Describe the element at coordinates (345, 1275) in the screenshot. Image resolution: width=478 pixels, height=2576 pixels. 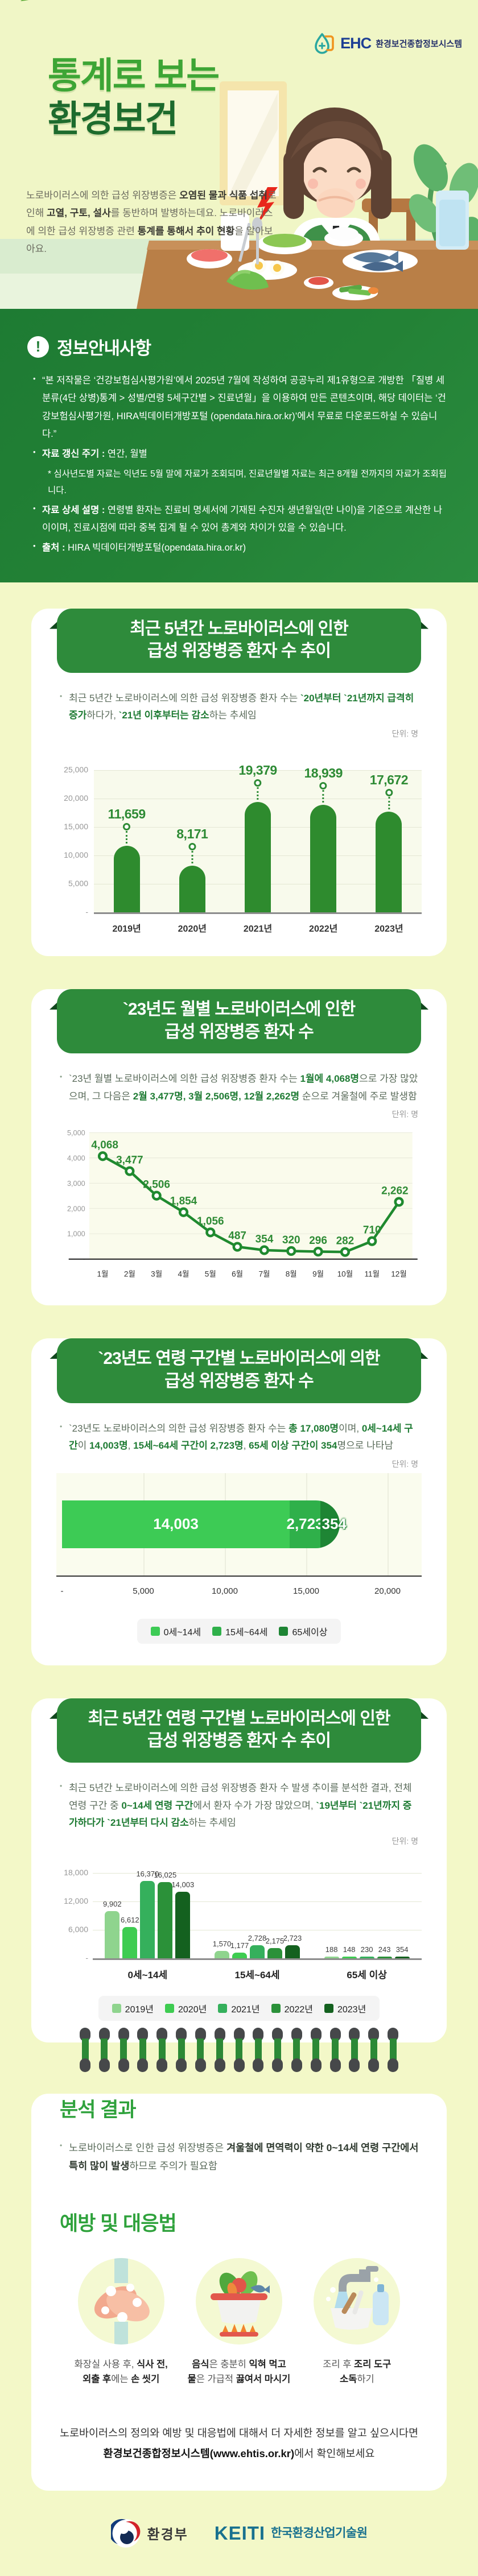
I see `svg-text: 10월` at that location.